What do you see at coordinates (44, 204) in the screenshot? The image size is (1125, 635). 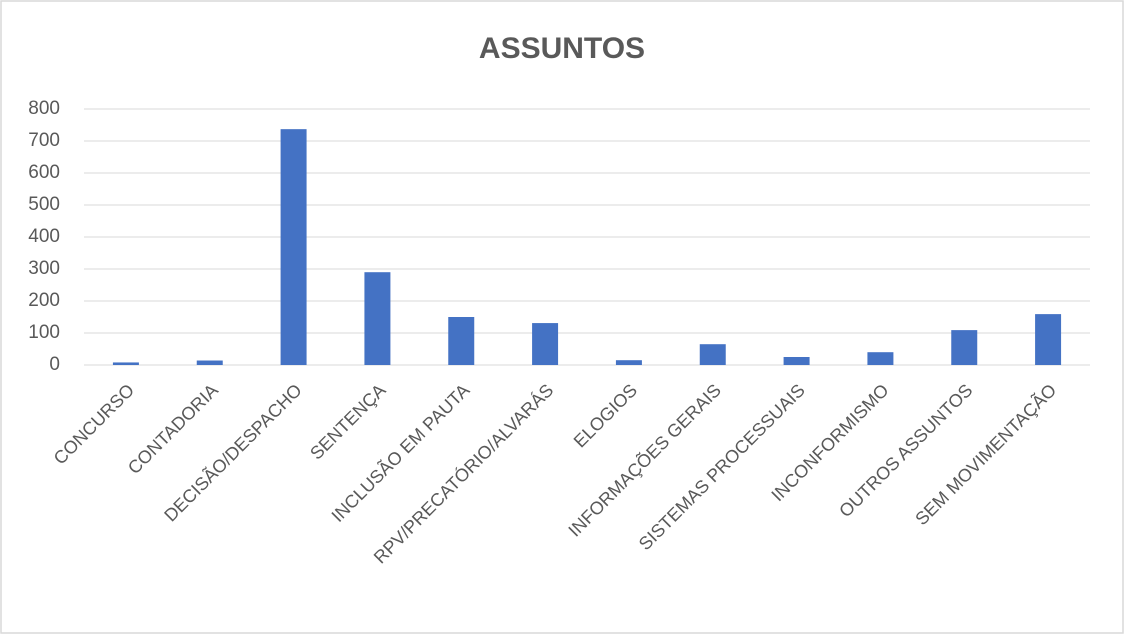 I see `y-tick-label: 500` at bounding box center [44, 204].